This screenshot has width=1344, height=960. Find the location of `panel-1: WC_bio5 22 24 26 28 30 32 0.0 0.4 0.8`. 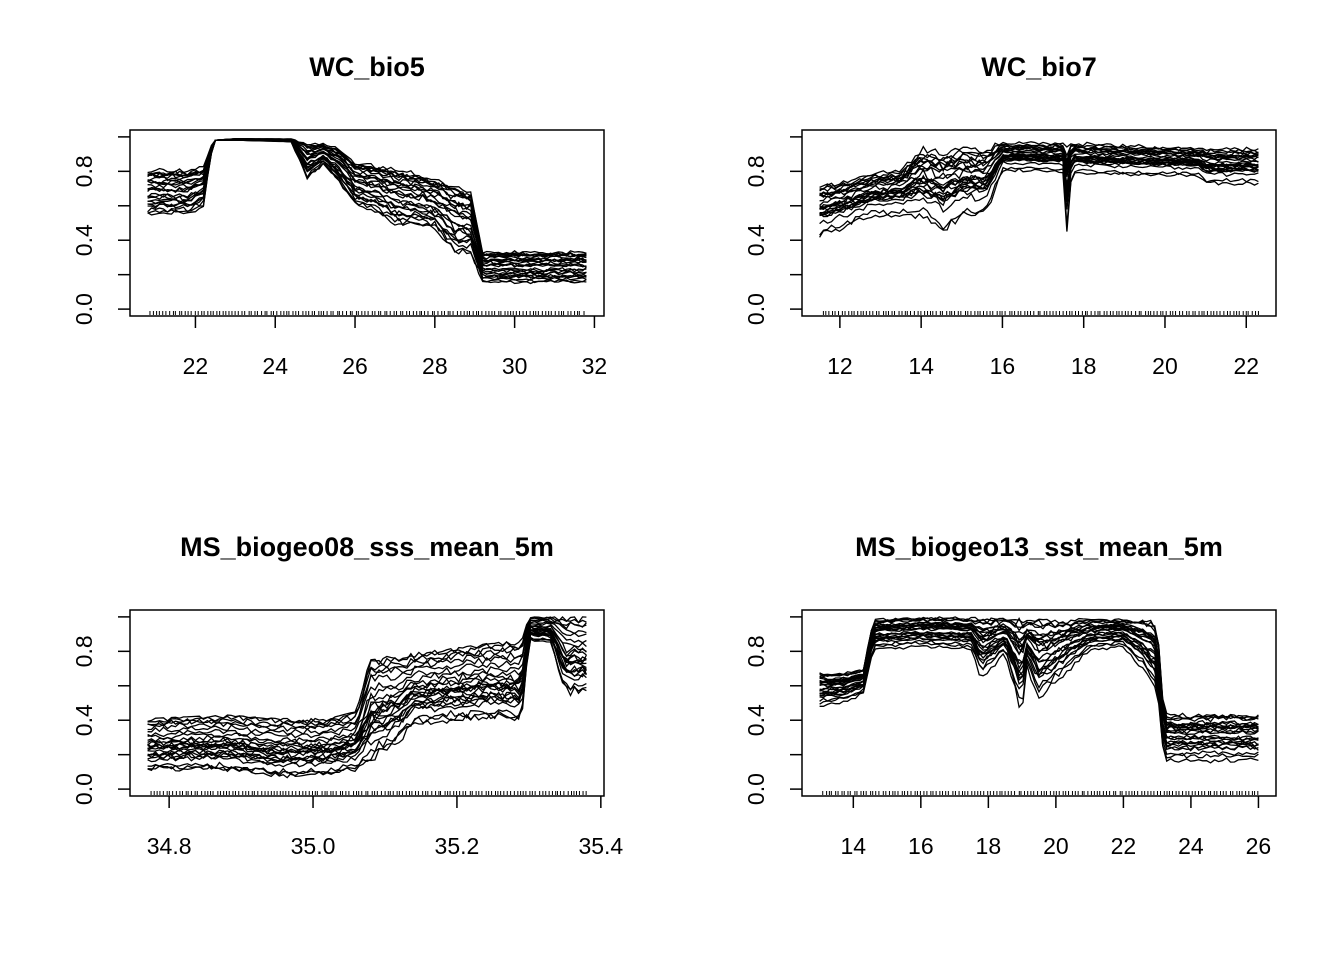

panel-1: WC_bio5 22 24 26 28 30 32 0.0 0.4 0.8 is located at coordinates (339, 215).